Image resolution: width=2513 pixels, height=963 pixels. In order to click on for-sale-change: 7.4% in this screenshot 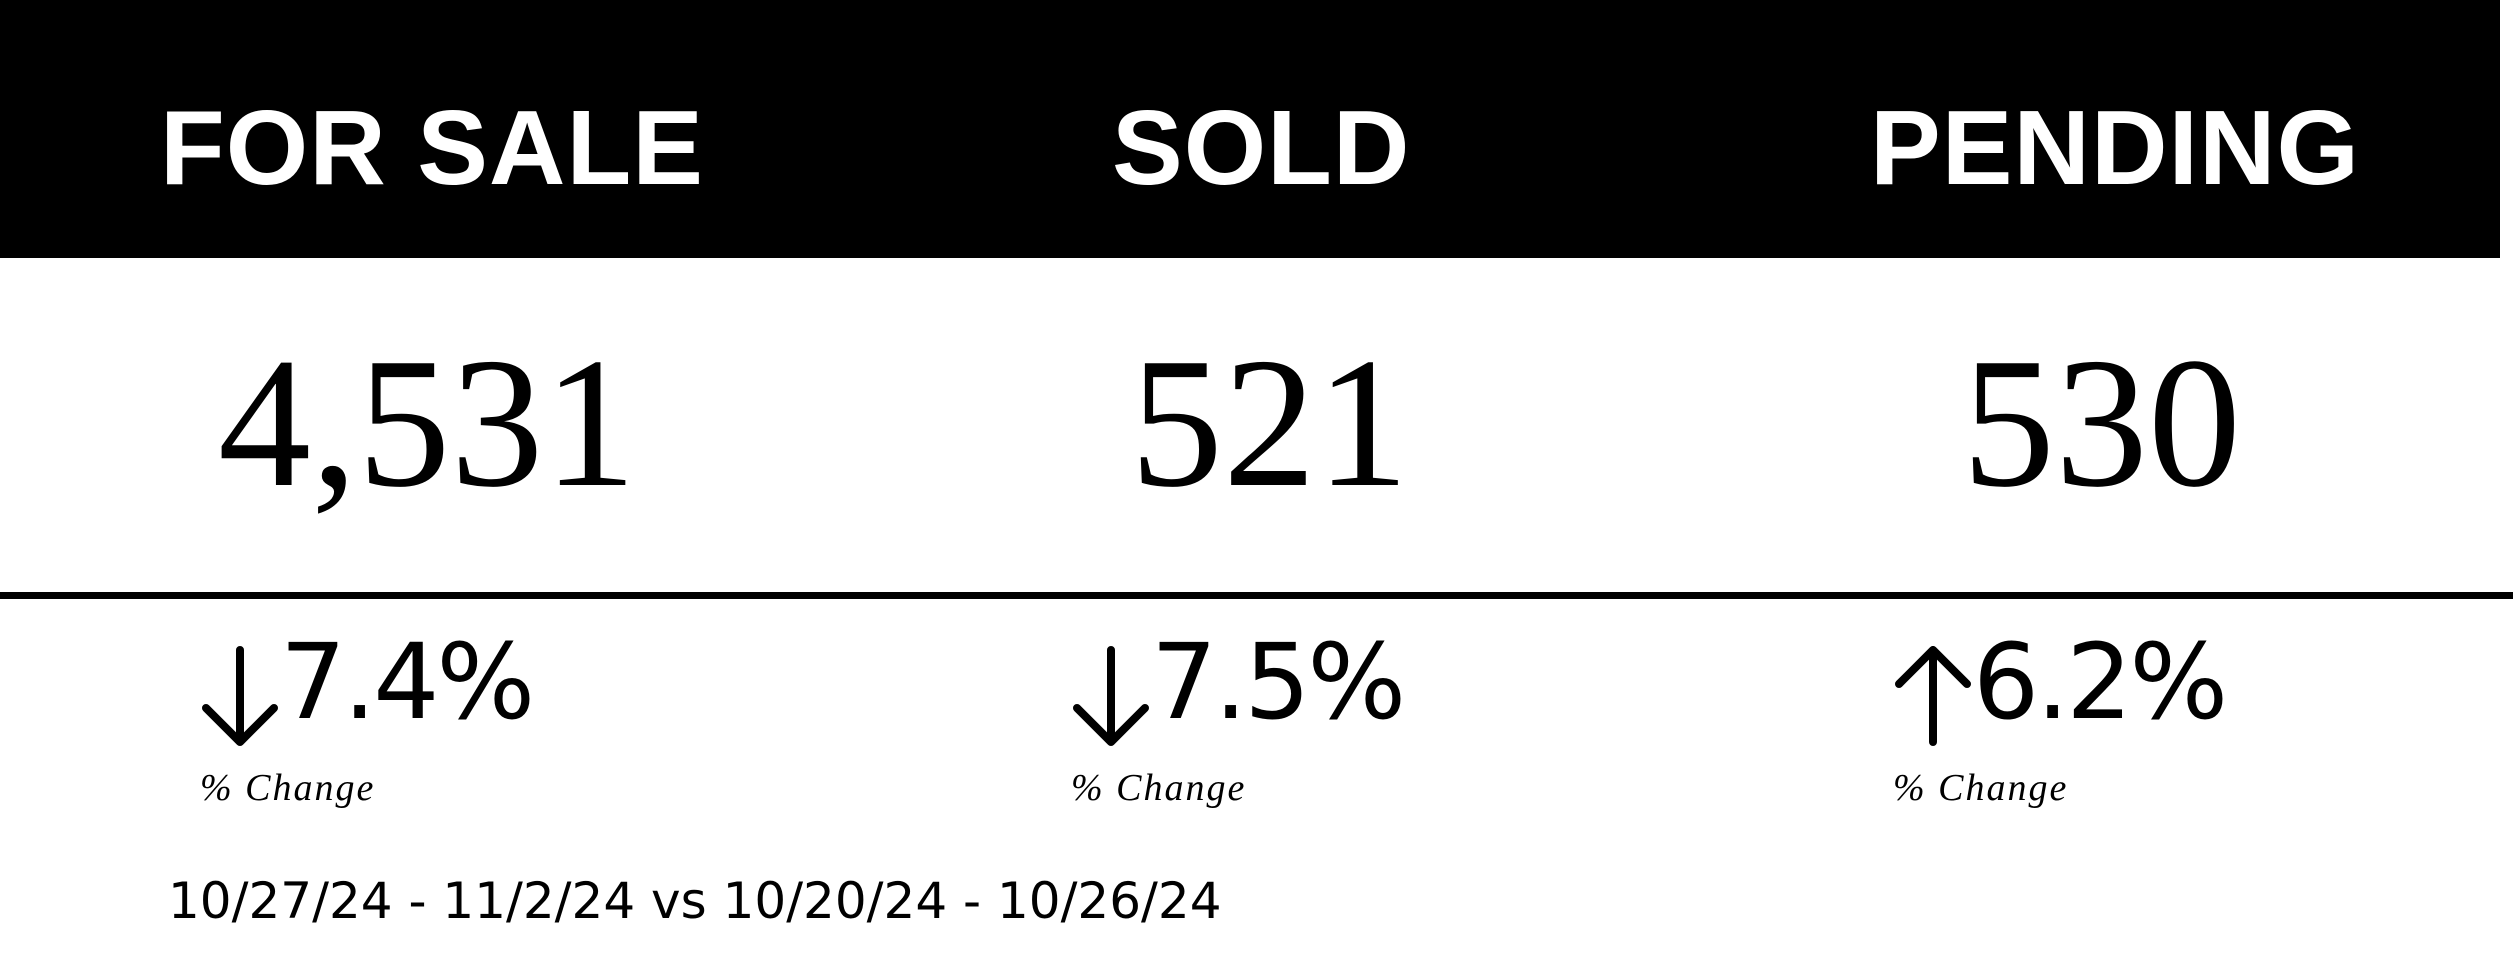, I will do `click(367, 686)`.